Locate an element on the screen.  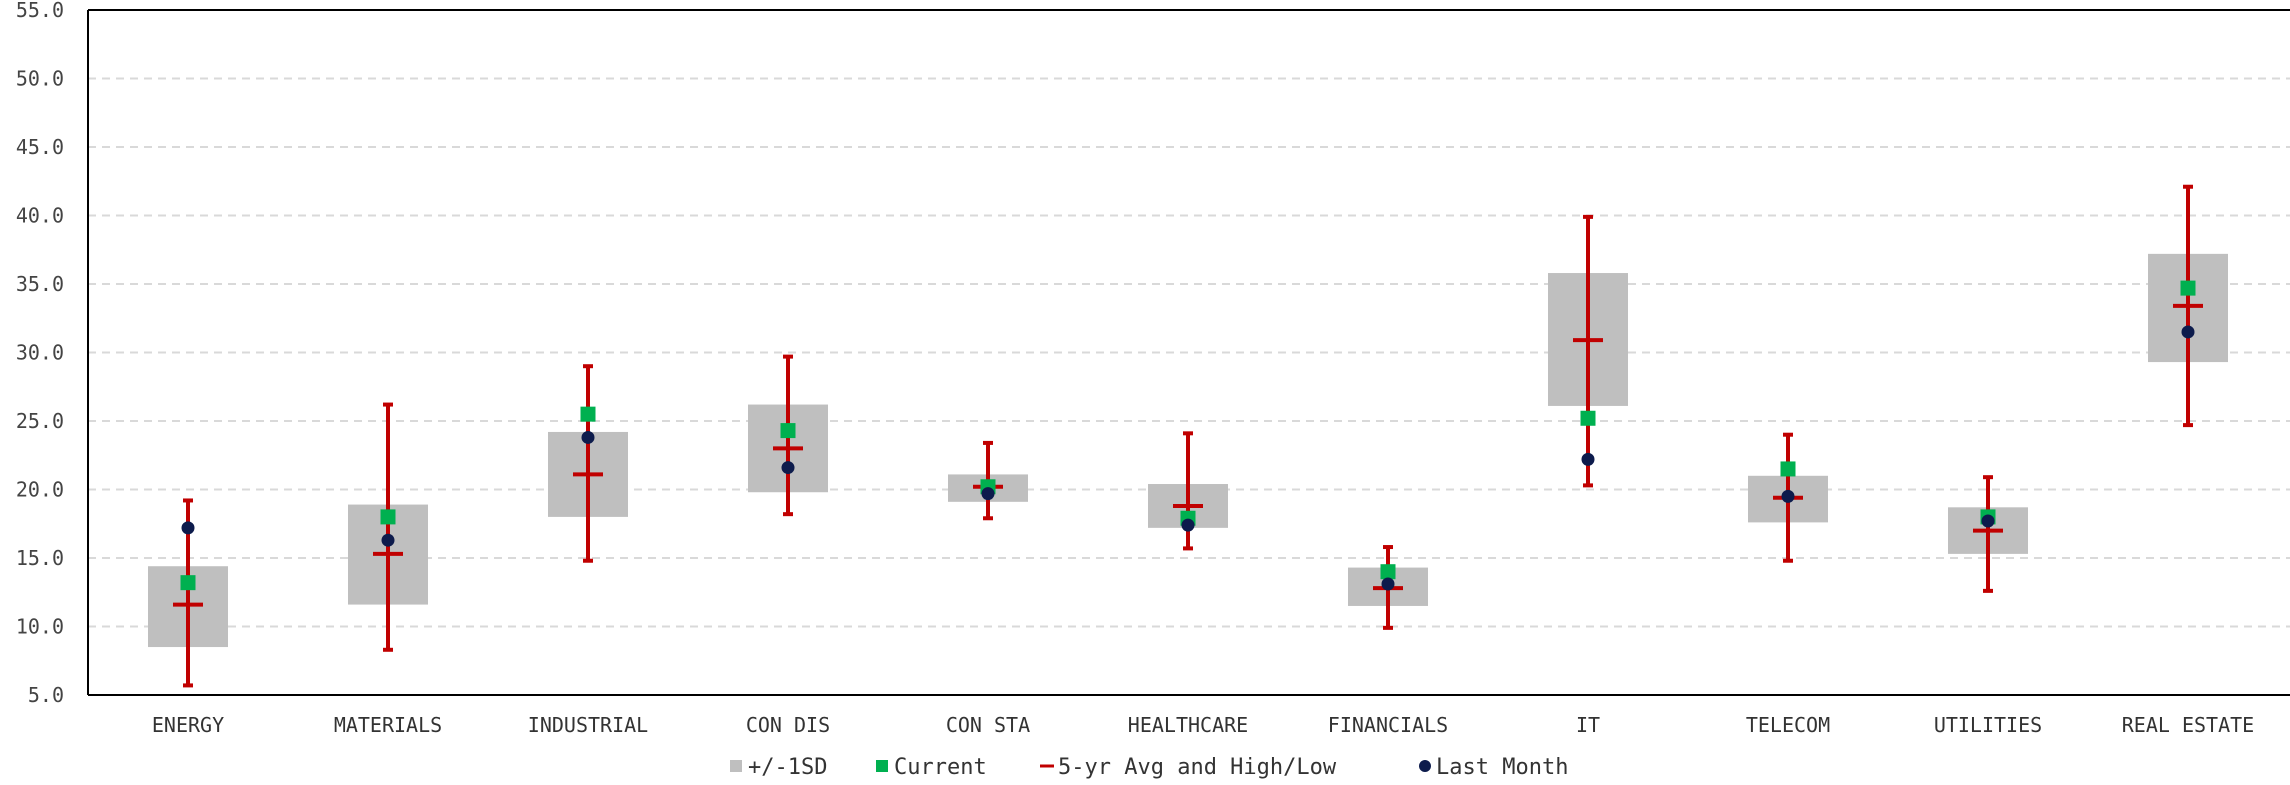
x-category-label: REAL ESTATE is located at coordinates (2188, 725).